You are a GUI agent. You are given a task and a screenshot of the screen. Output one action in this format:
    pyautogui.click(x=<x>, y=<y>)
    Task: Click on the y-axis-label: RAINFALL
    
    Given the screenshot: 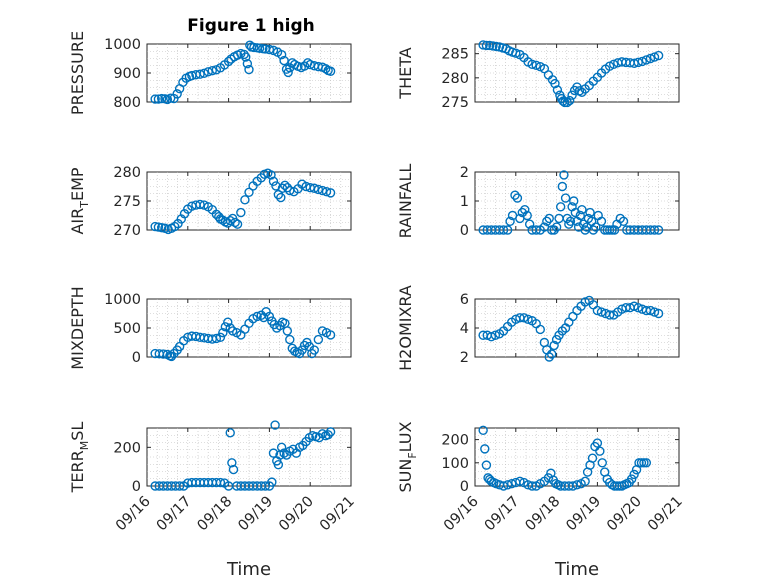 What is the action you would take?
    pyautogui.click(x=405, y=201)
    